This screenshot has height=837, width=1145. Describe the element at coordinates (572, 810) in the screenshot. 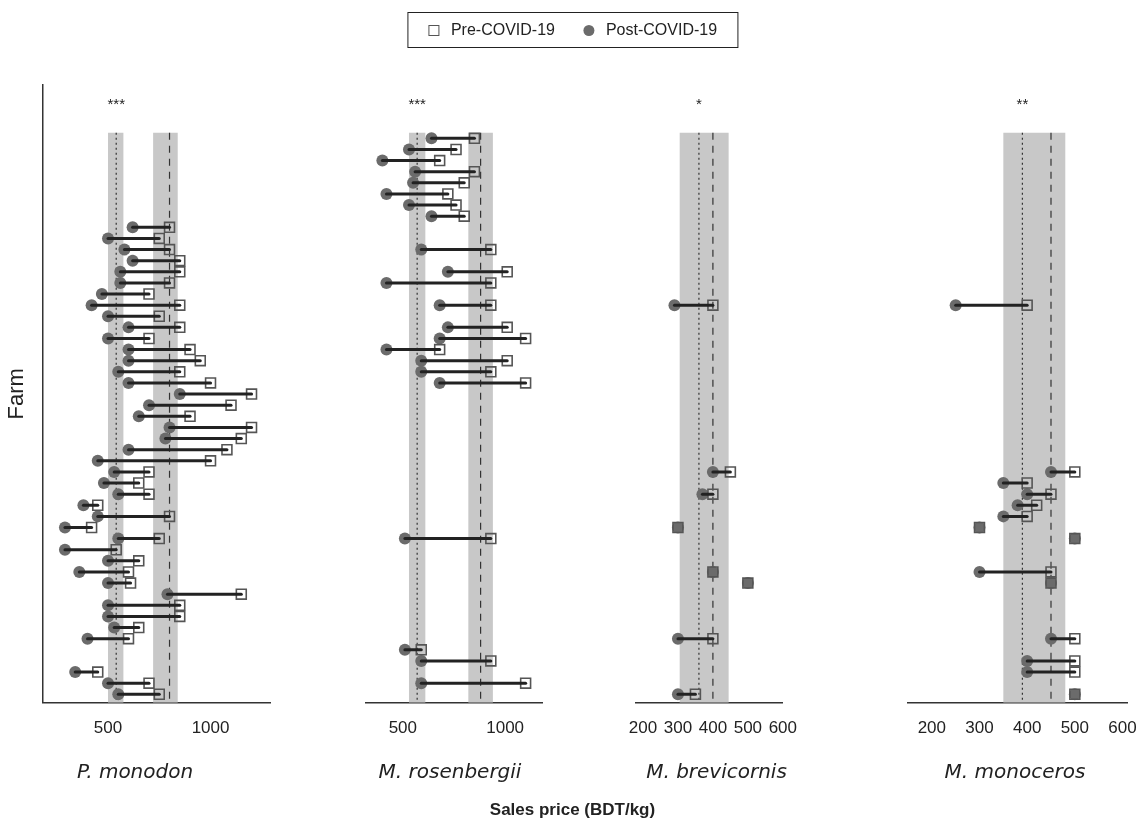

I see `text: Sales price (BDT/kg)` at that location.